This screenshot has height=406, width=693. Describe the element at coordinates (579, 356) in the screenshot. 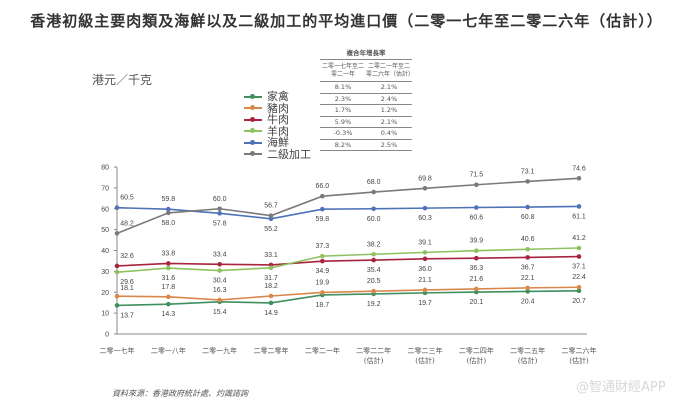

I see `x-tick-label: 二零二六年 (估計)` at that location.